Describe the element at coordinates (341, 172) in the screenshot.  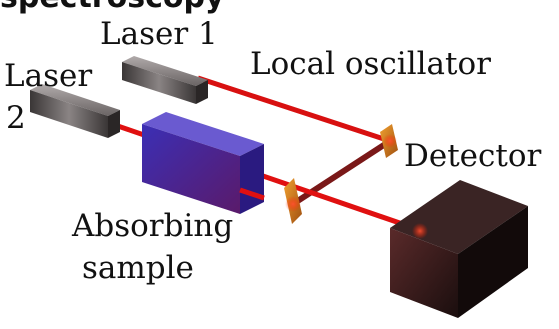
I see `beam-local-oscillator` at that location.